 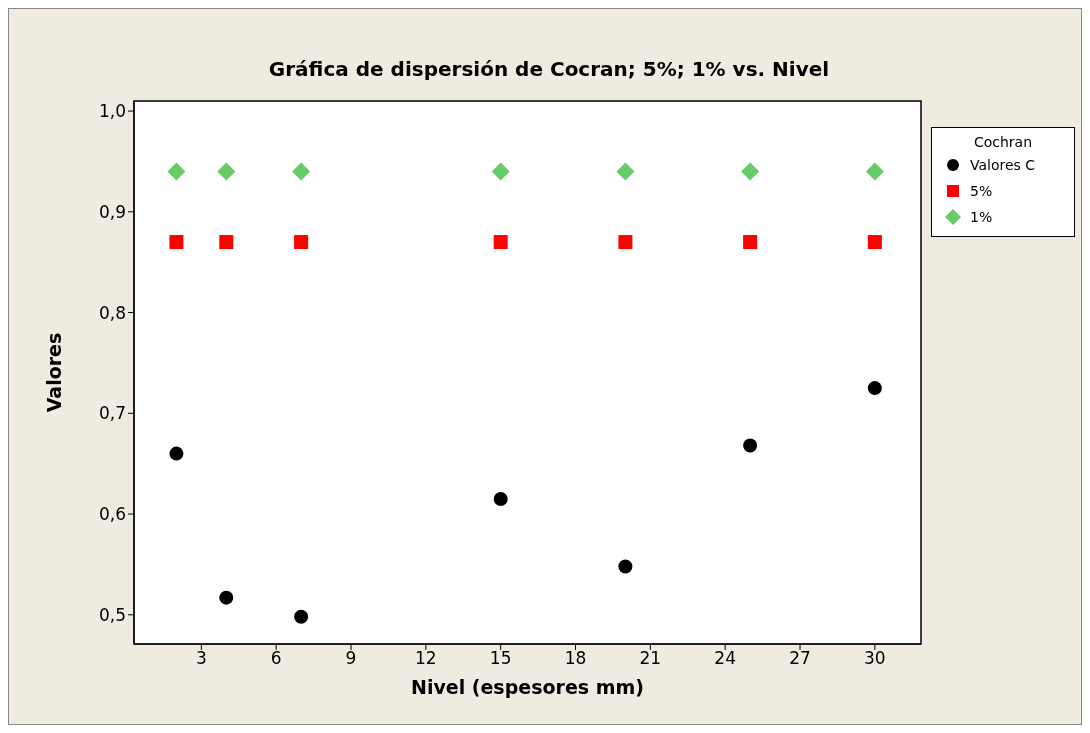 I want to click on y-tick-label: 0,9, so click(x=112, y=211).